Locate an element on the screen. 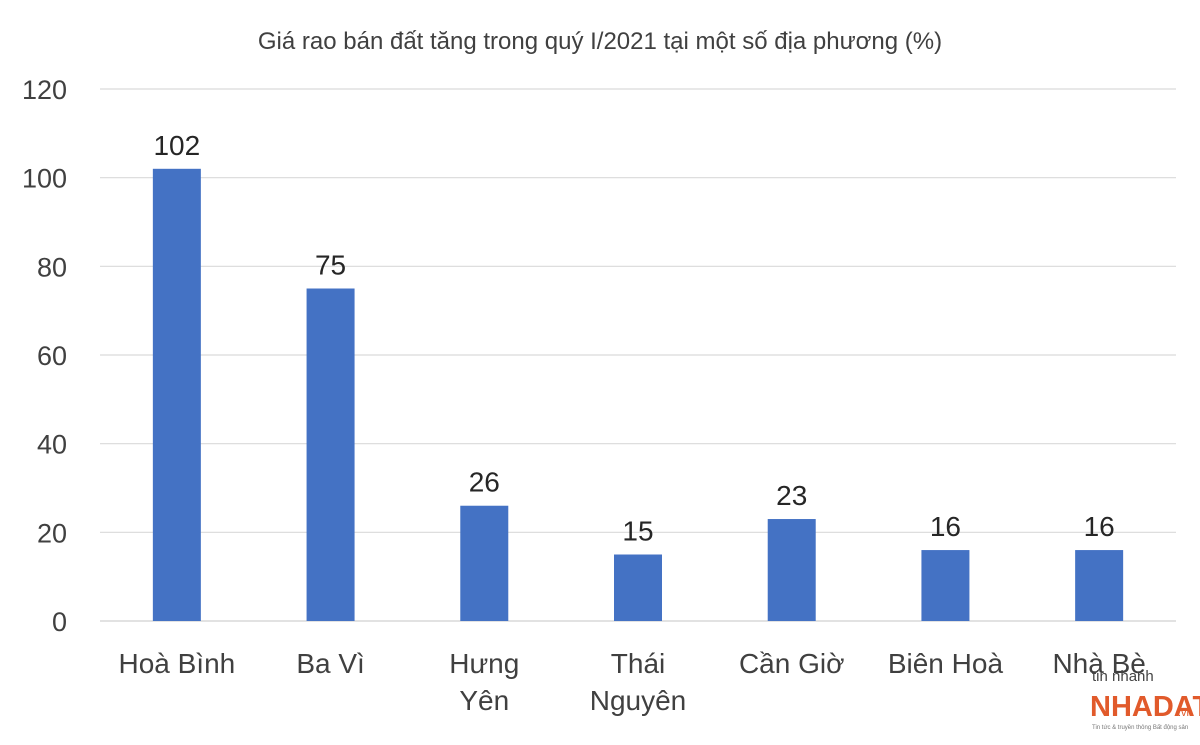  x-tick-label: Nhà Bè is located at coordinates (1098, 663).